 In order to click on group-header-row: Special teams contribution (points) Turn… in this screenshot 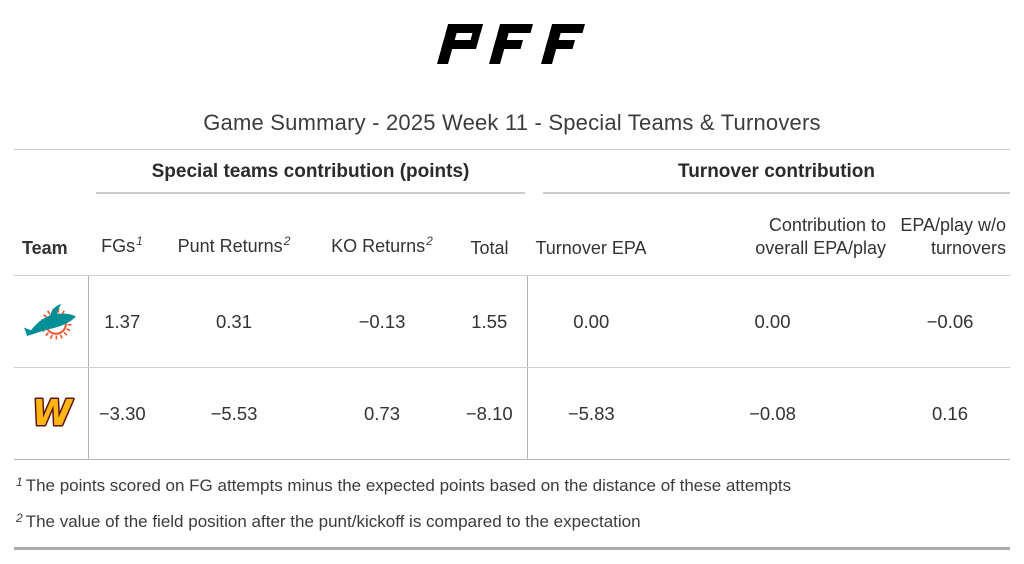, I will do `click(512, 172)`.